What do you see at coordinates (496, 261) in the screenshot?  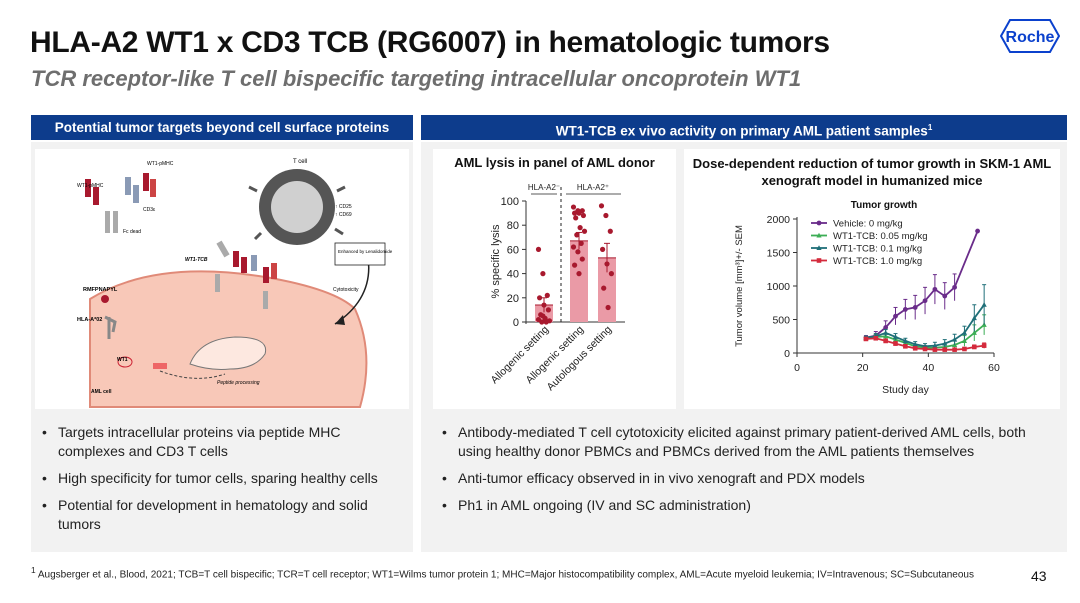 I see `y-axis-label: % specific lysis` at bounding box center [496, 261].